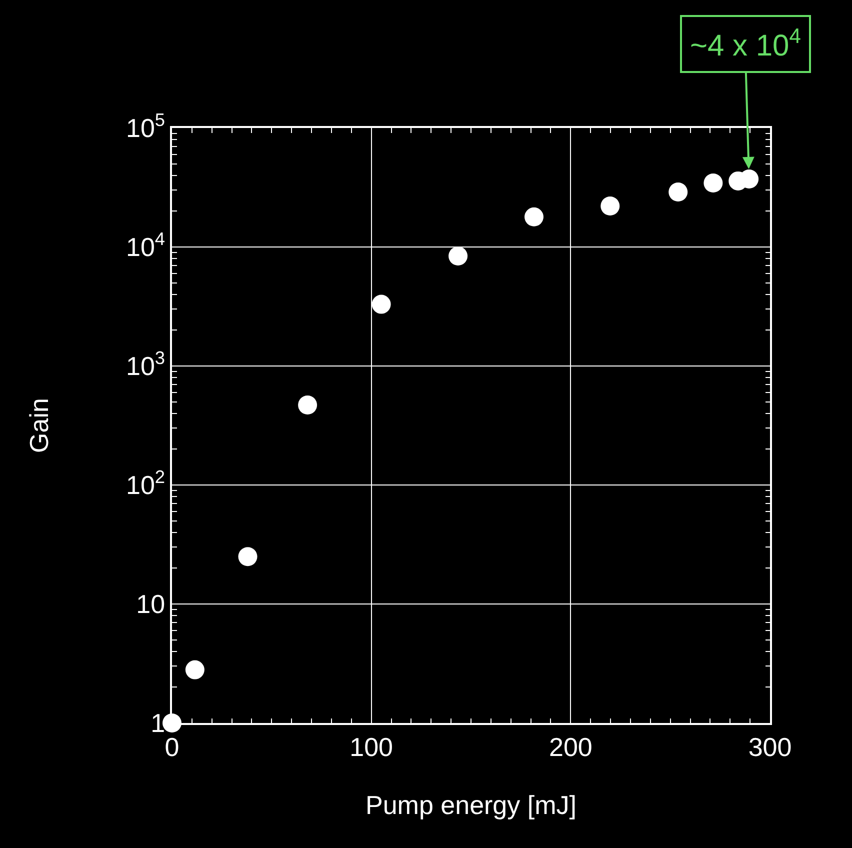 The height and width of the screenshot is (848, 852). Describe the element at coordinates (372, 747) in the screenshot. I see `x-tick-label: 100` at that location.